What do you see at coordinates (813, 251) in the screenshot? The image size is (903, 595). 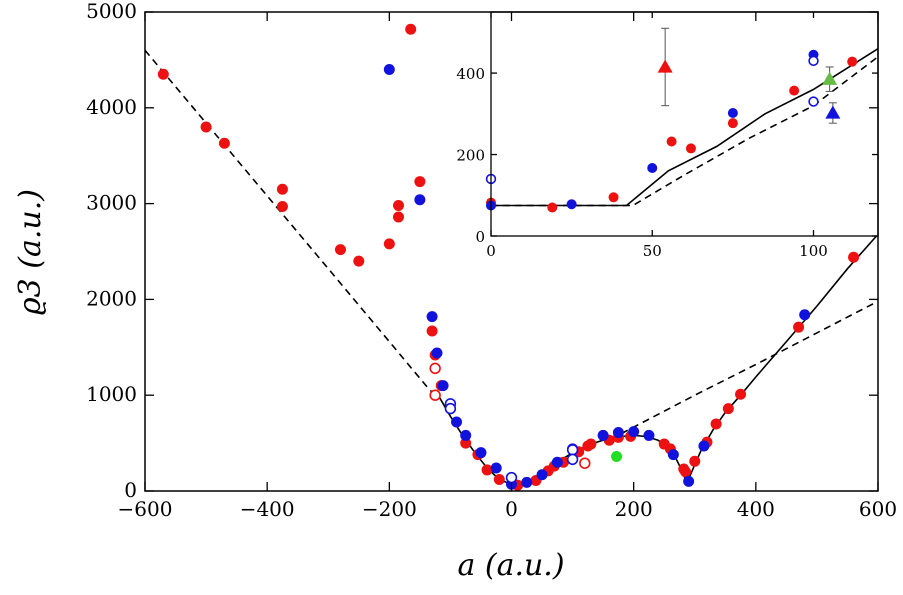 I see `inset-x-tick-label-2: 100` at bounding box center [813, 251].